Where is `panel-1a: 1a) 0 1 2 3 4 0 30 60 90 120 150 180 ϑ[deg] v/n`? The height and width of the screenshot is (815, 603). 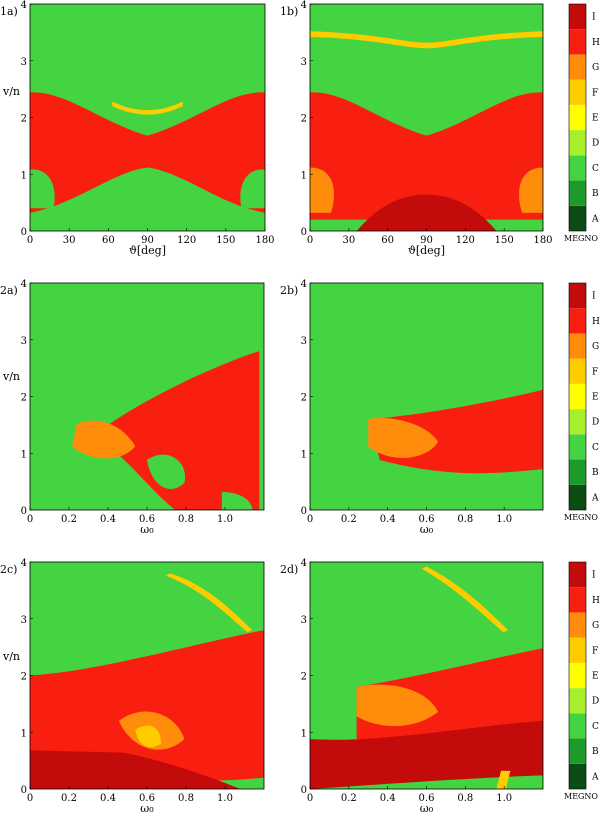 panel-1a: 1a) 0 1 2 3 4 0 30 60 90 120 150 180 ϑ[deg] v/n is located at coordinates (137, 128).